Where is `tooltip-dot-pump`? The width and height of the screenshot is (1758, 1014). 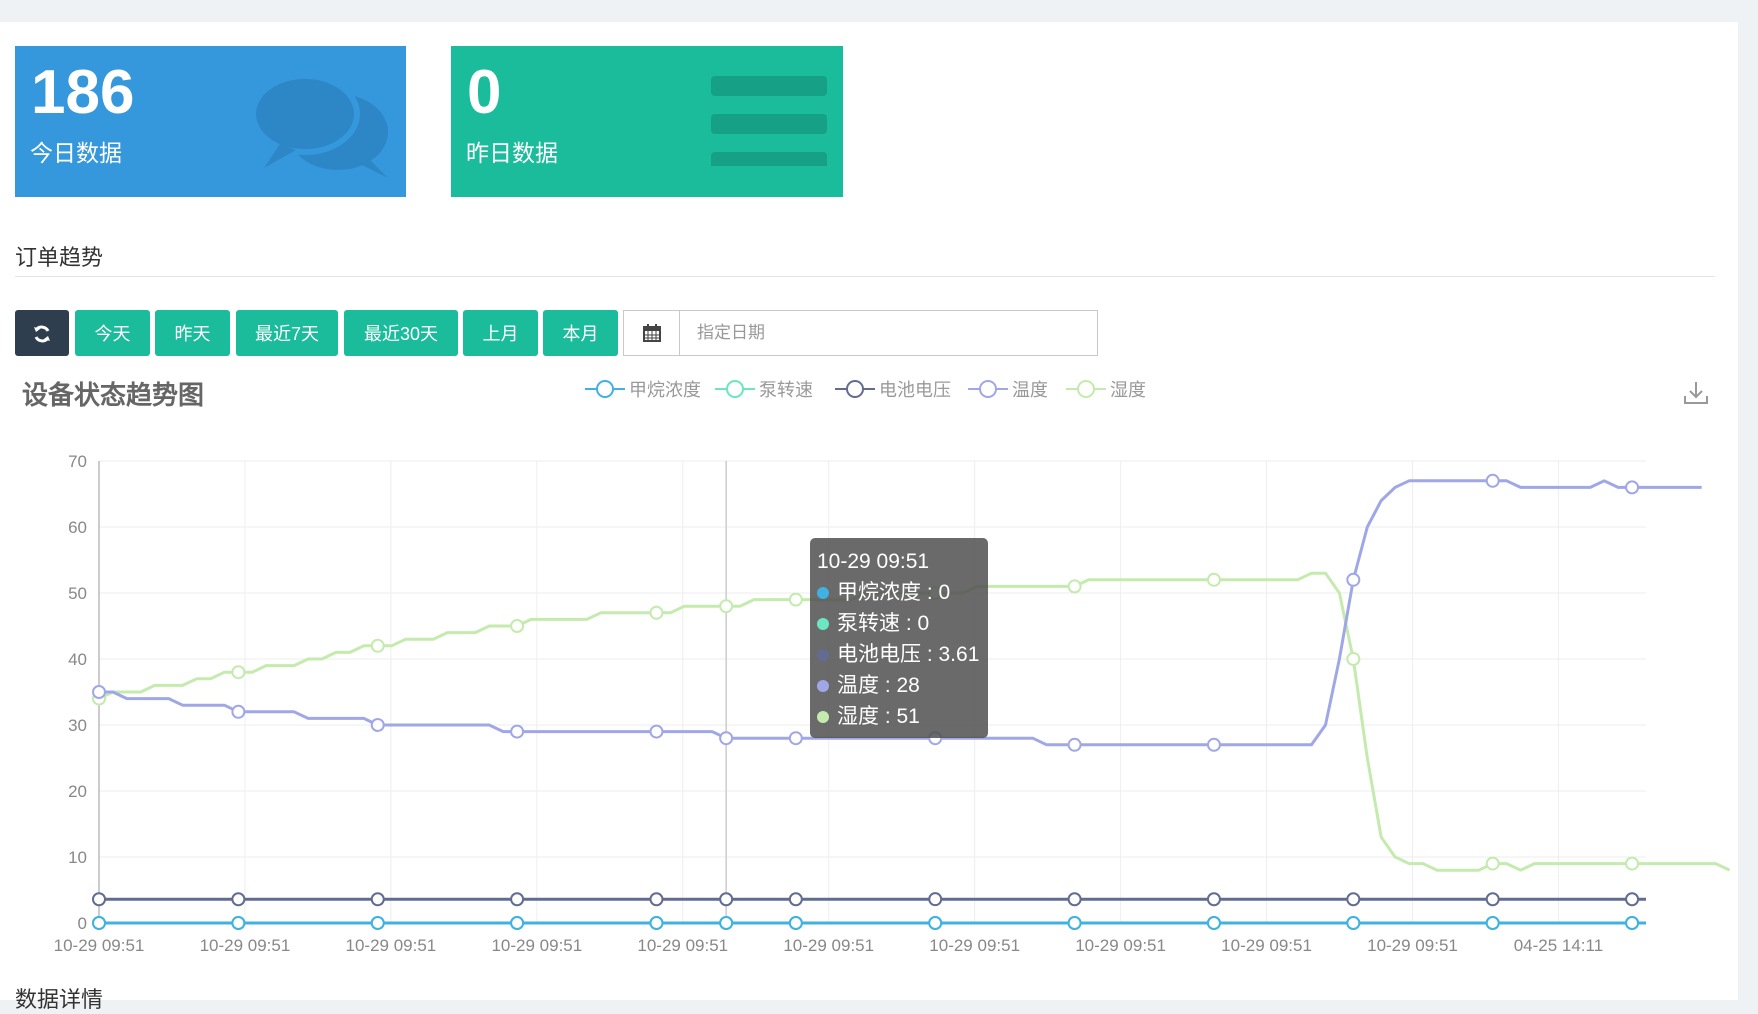 tooltip-dot-pump is located at coordinates (823, 623).